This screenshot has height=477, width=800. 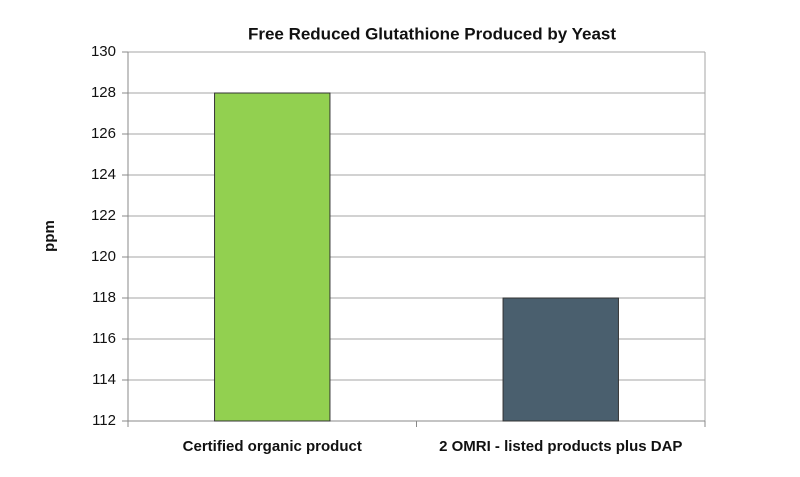 I want to click on x-tick-label: Certified organic product, so click(x=272, y=446).